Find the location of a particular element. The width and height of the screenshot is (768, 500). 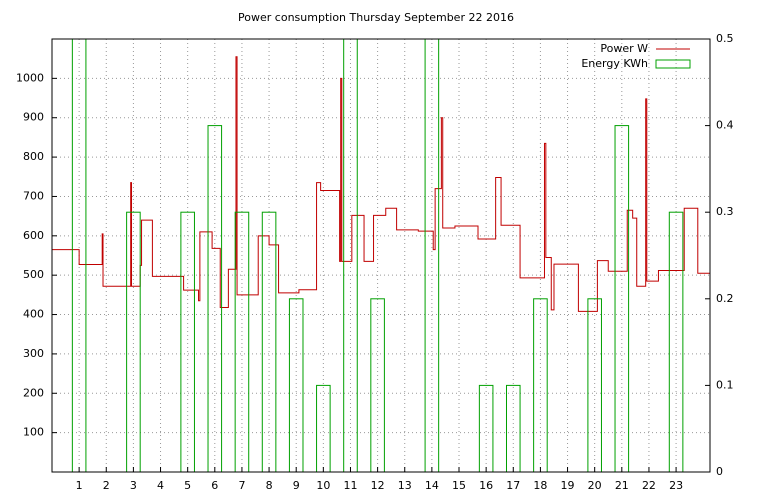

x-tick-label: 11 is located at coordinates (350, 485).